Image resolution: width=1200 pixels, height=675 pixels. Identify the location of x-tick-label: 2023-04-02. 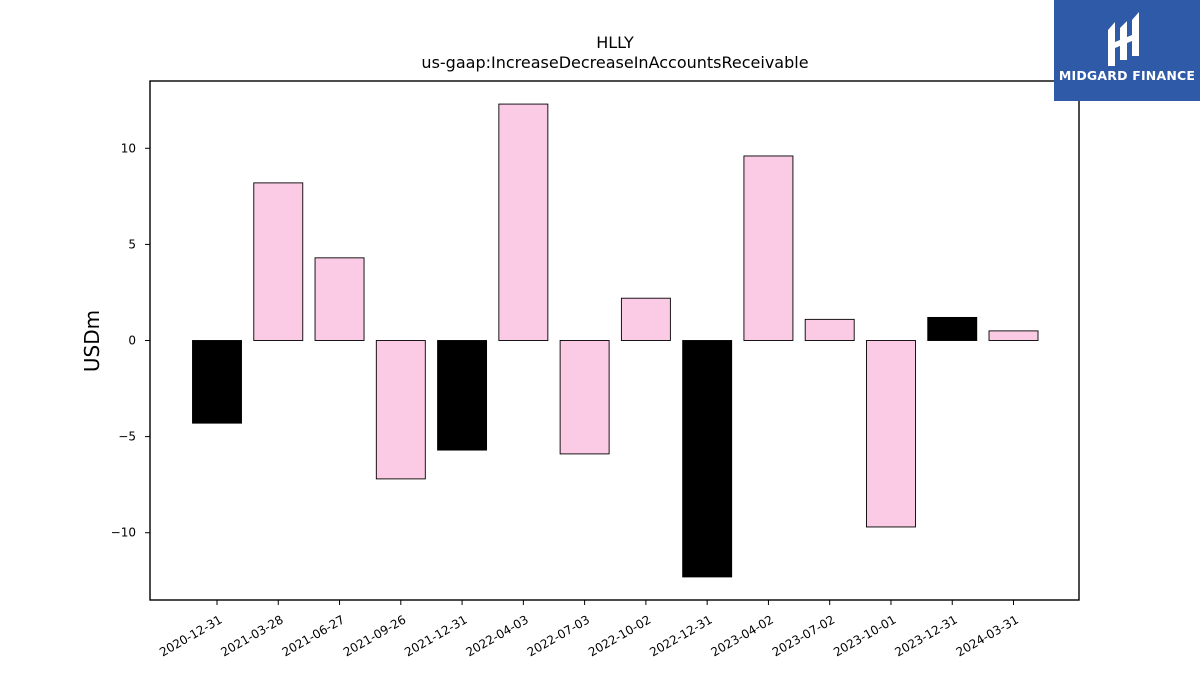
(742, 635).